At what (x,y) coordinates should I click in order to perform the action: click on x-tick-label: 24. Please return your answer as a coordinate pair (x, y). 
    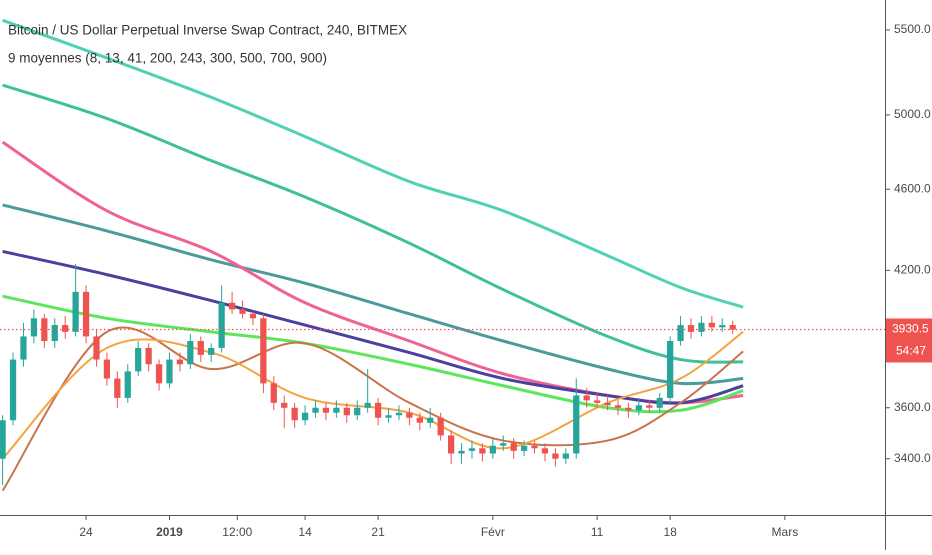
    Looking at the image, I should click on (86, 532).